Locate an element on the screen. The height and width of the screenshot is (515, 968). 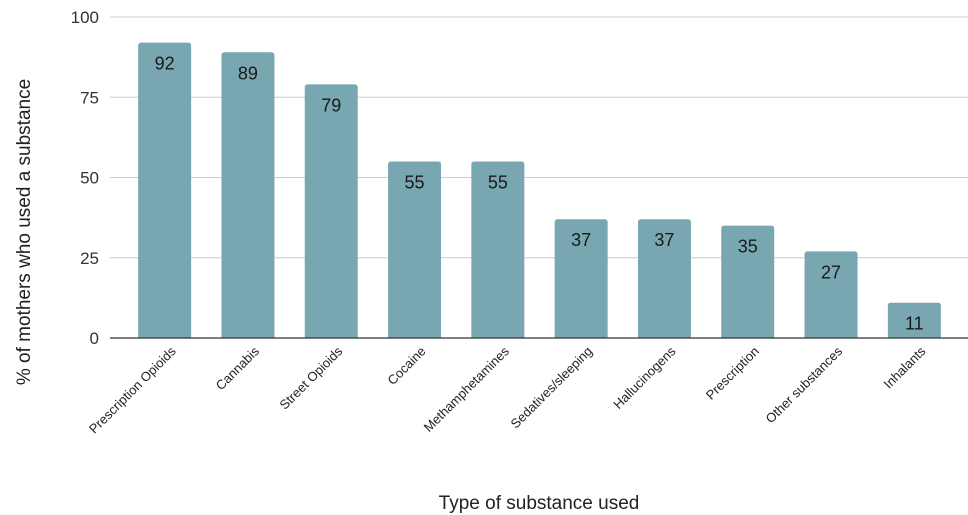
data-label: 35 is located at coordinates (748, 247).